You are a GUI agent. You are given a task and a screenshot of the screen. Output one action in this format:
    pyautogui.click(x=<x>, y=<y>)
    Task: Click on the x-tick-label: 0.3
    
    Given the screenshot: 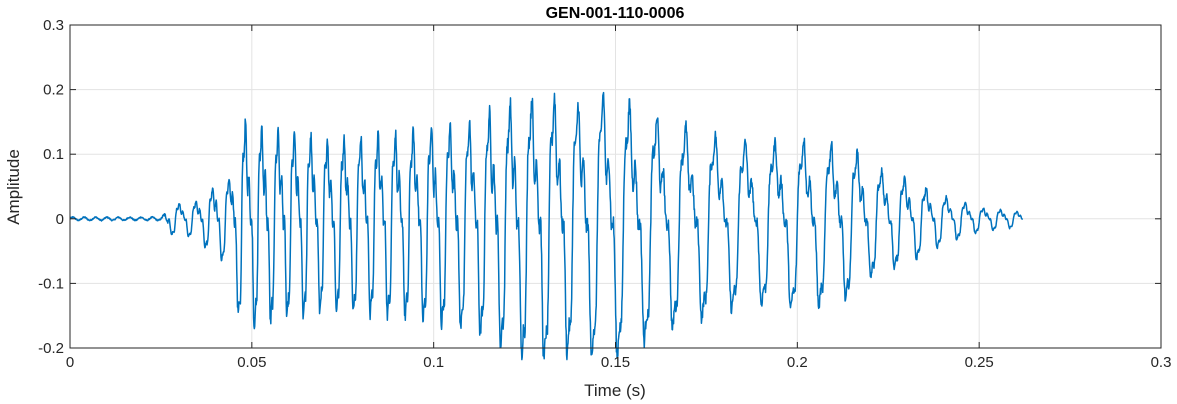 What is the action you would take?
    pyautogui.click(x=1161, y=362)
    